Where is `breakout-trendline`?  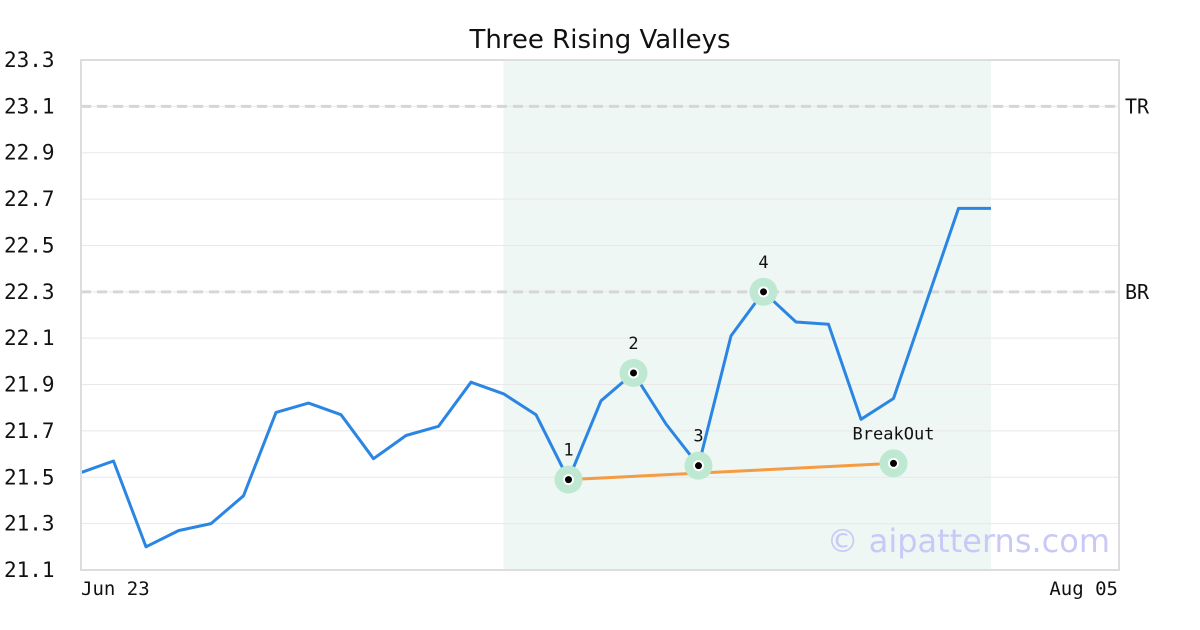 breakout-trendline is located at coordinates (731, 471).